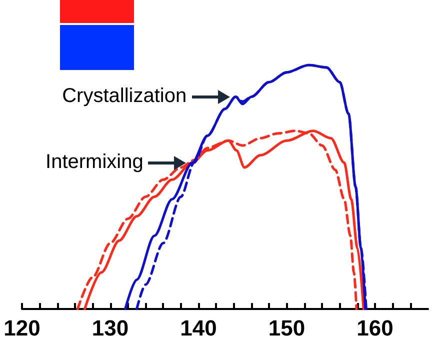 The image size is (433, 344). I want to click on x-tick-label: 130, so click(110, 328).